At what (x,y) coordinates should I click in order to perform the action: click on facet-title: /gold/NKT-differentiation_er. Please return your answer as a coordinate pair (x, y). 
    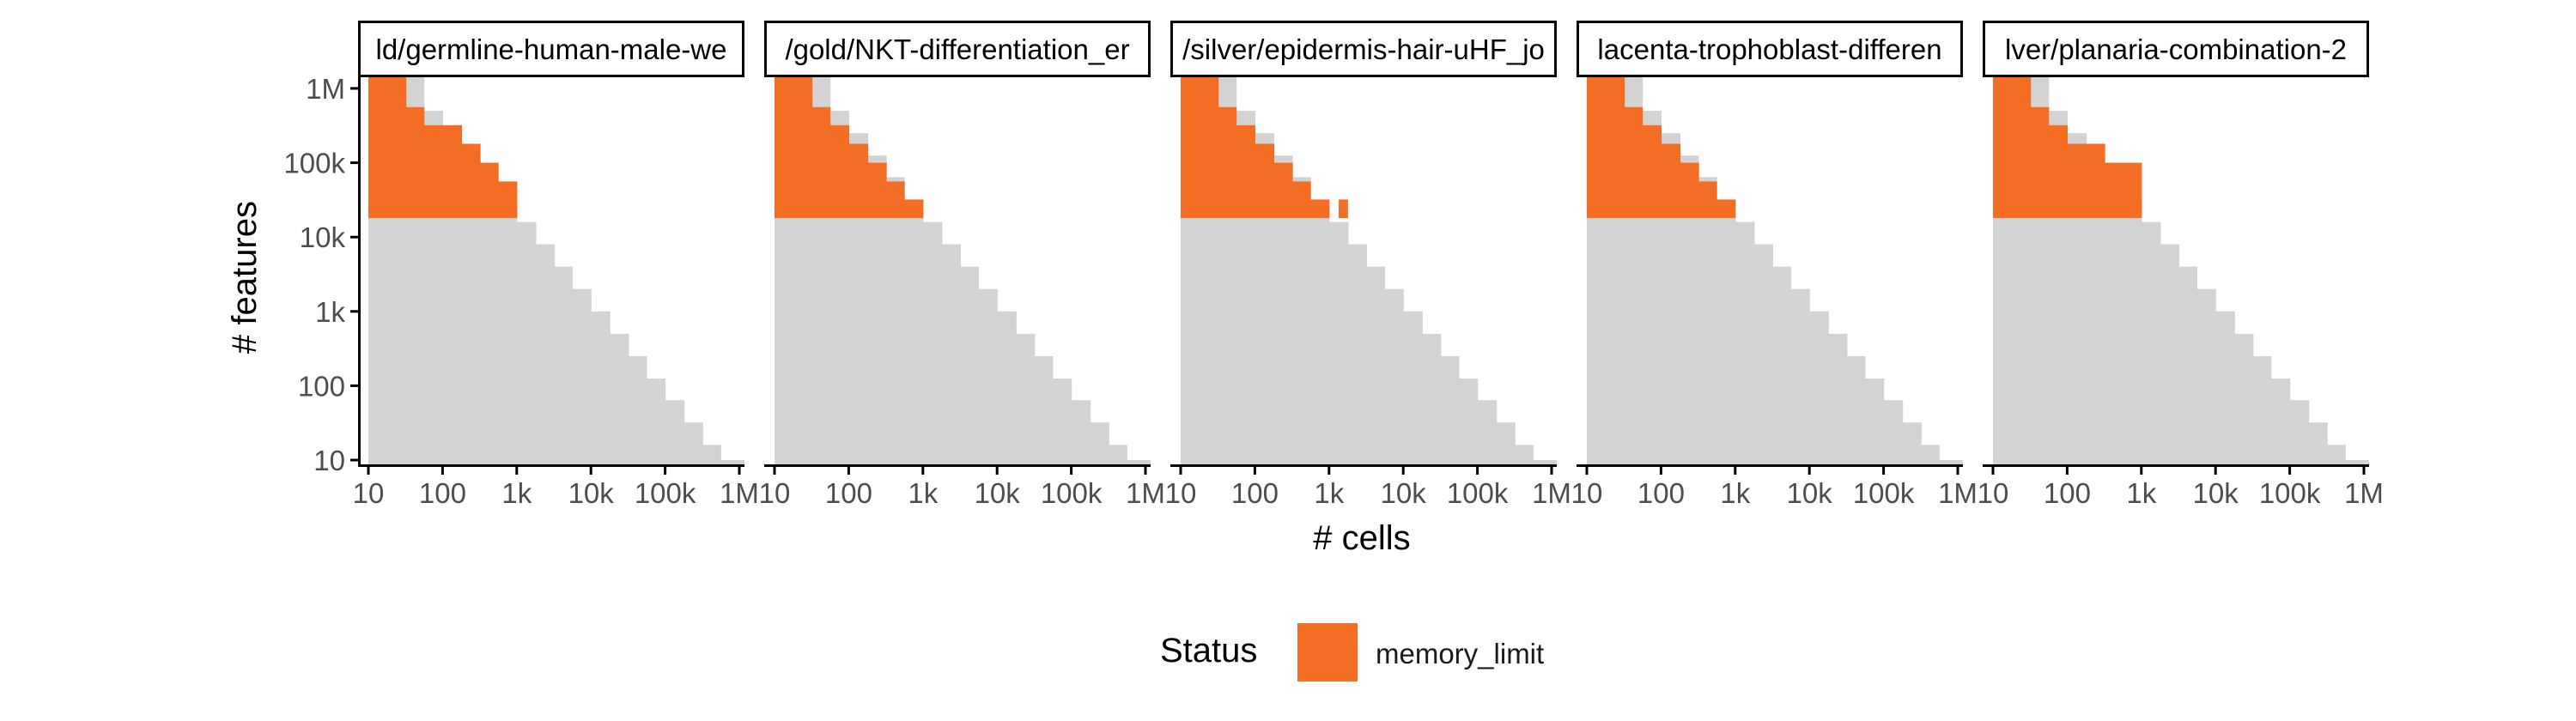
    Looking at the image, I should click on (957, 49).